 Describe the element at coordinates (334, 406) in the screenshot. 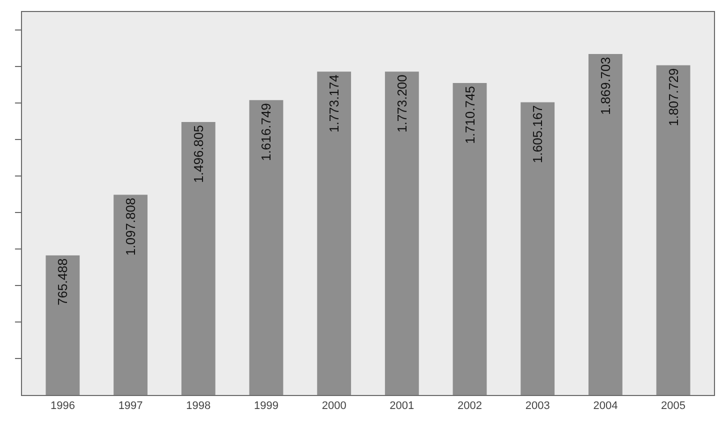

I see `x-tick-label: 2000` at that location.